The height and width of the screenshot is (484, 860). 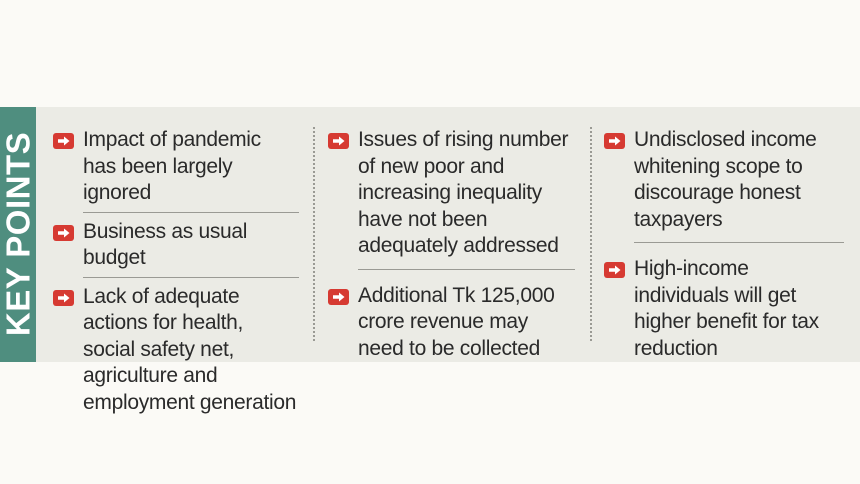 What do you see at coordinates (165, 244) in the screenshot?
I see `key-point-text: Business as usual budget` at bounding box center [165, 244].